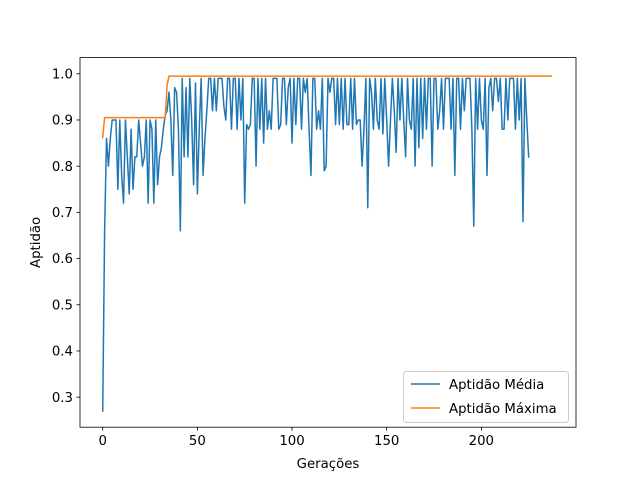 The image size is (640, 480). Describe the element at coordinates (62, 167) in the screenshot. I see `y-tick-label: 0.8` at that location.